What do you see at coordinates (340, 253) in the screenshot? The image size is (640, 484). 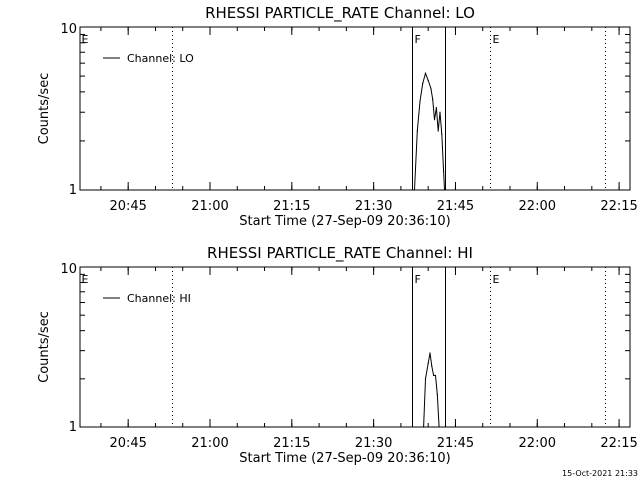 I see `chart-title: RHESSI PARTICLE_RATE Channel: HI` at bounding box center [340, 253].